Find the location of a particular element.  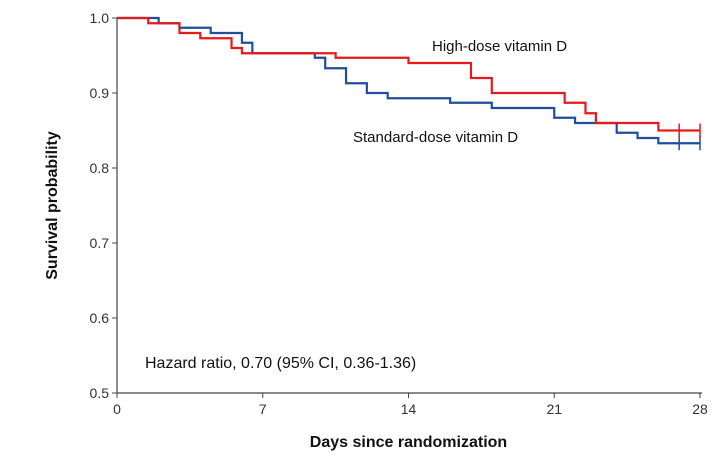

series-label-standard-dose: Standard-dose vitamin D is located at coordinates (435, 137).